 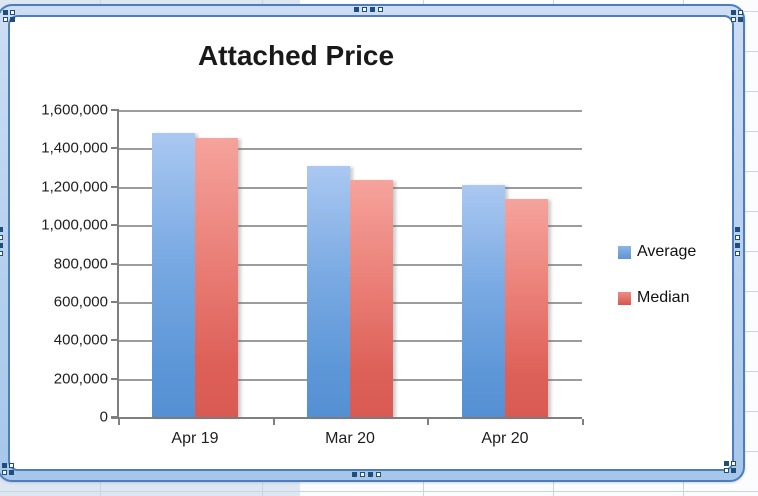 I want to click on y-tick-label: 1,400,000, so click(x=74, y=148).